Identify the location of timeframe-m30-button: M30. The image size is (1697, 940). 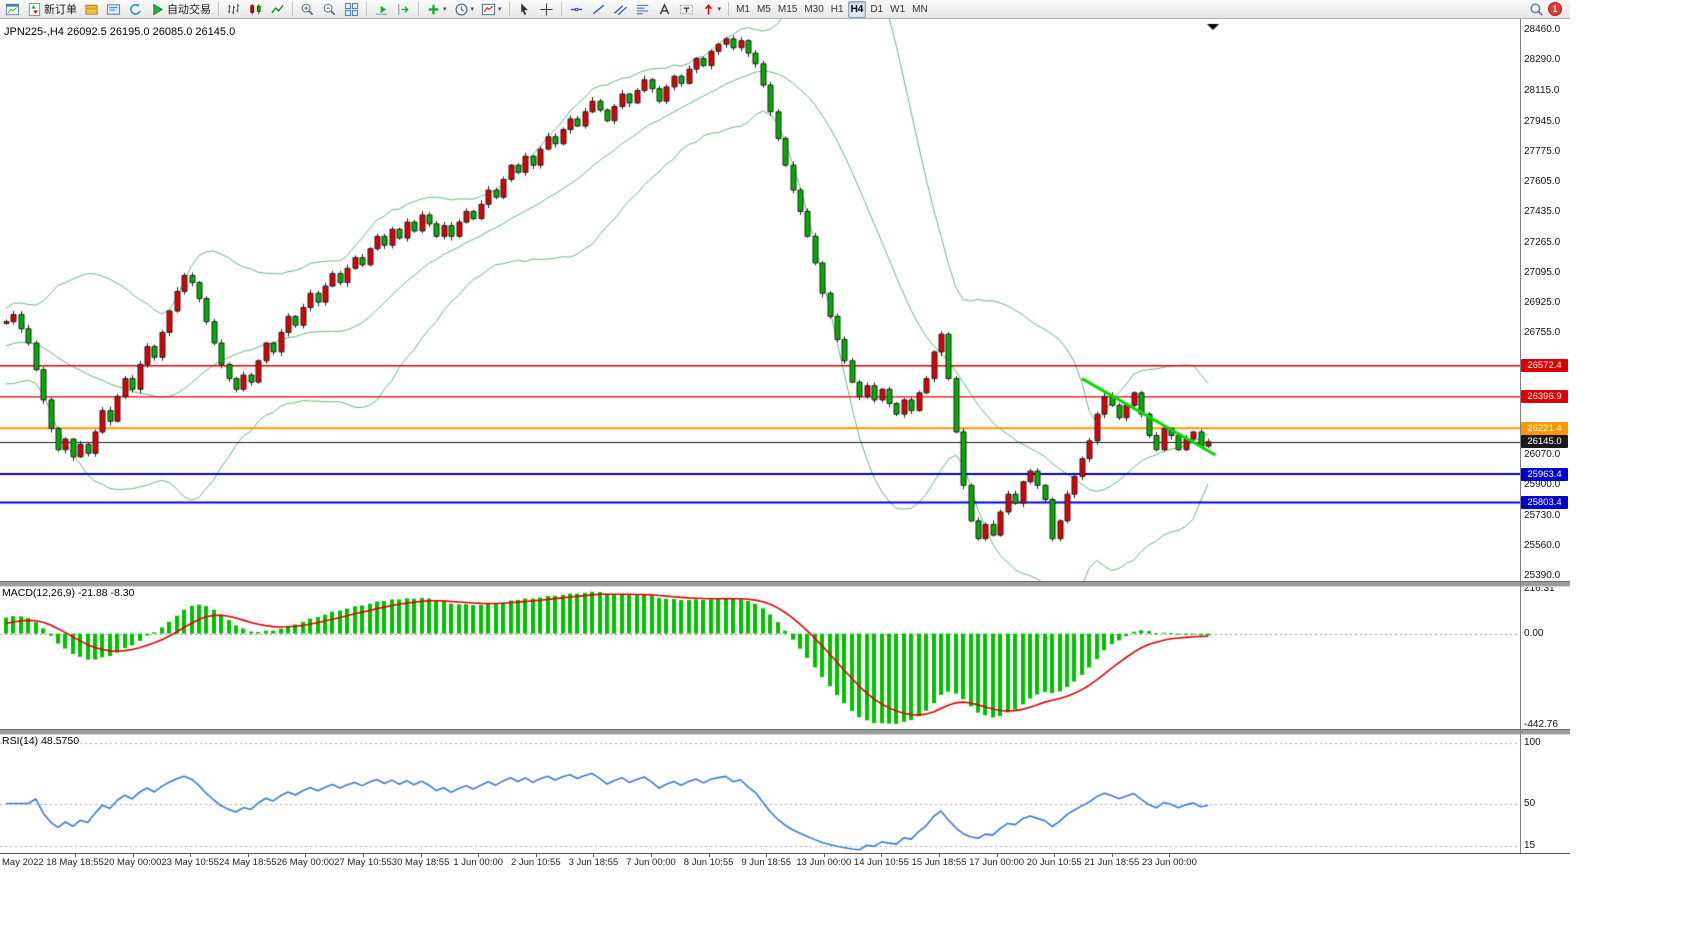
(813, 9).